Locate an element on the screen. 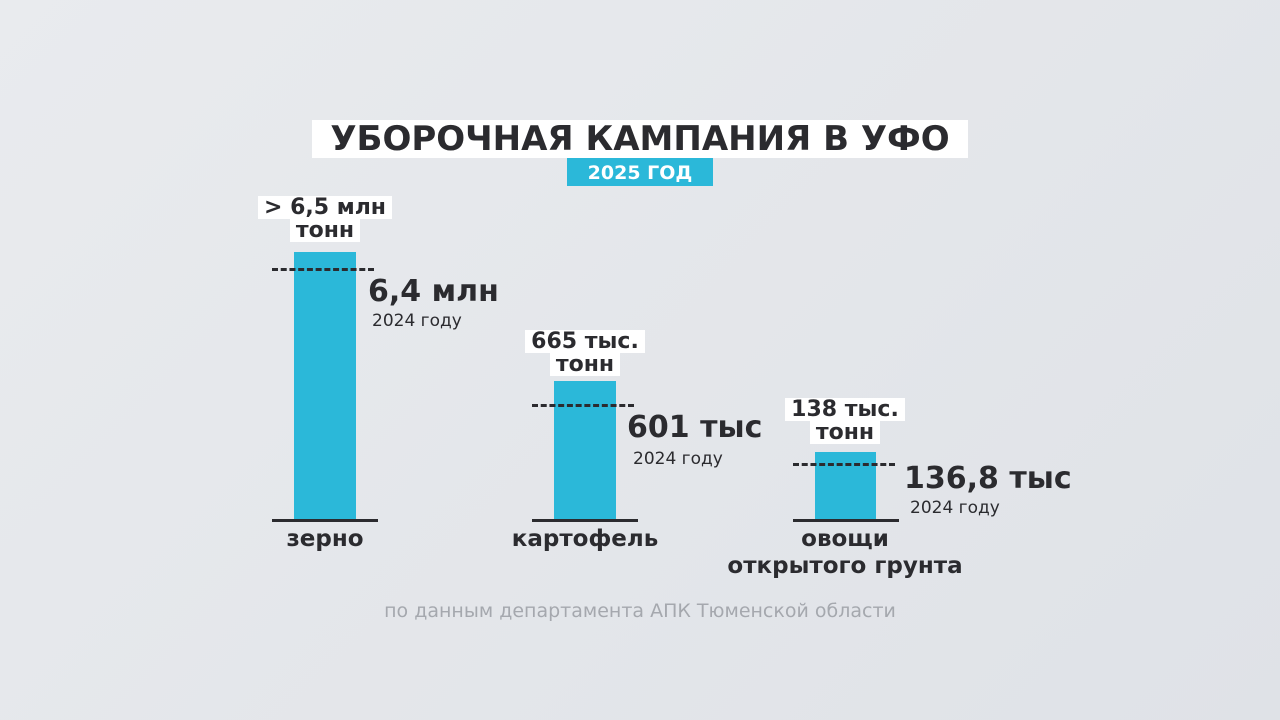  value-2025: 665 тыс. тонн is located at coordinates (585, 353).